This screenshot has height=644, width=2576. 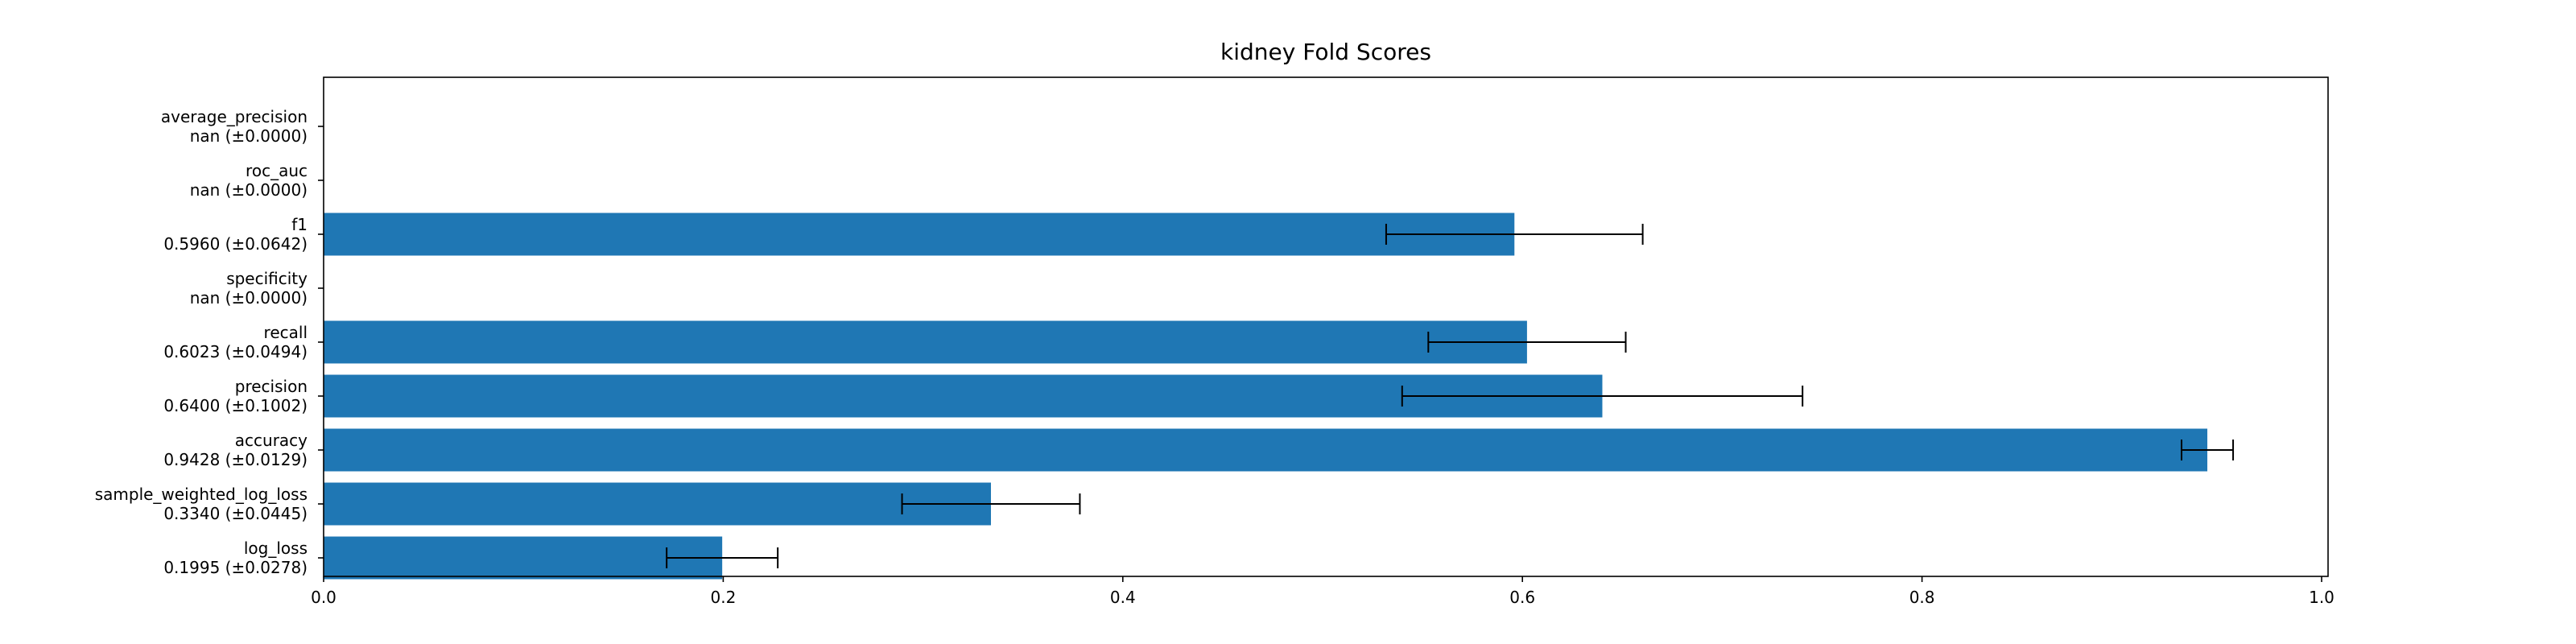 What do you see at coordinates (235, 567) in the screenshot?
I see `y-tick-summary-log_loss: 0.1995 (±0.0278)` at bounding box center [235, 567].